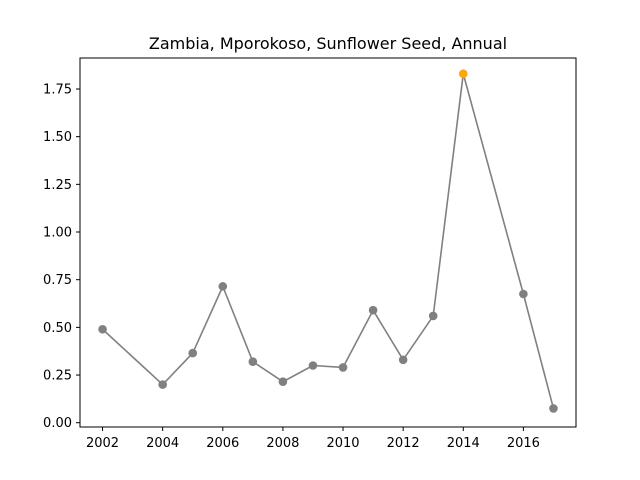 The image size is (640, 480). Describe the element at coordinates (523, 443) in the screenshot. I see `x-tick-label: 2016` at that location.